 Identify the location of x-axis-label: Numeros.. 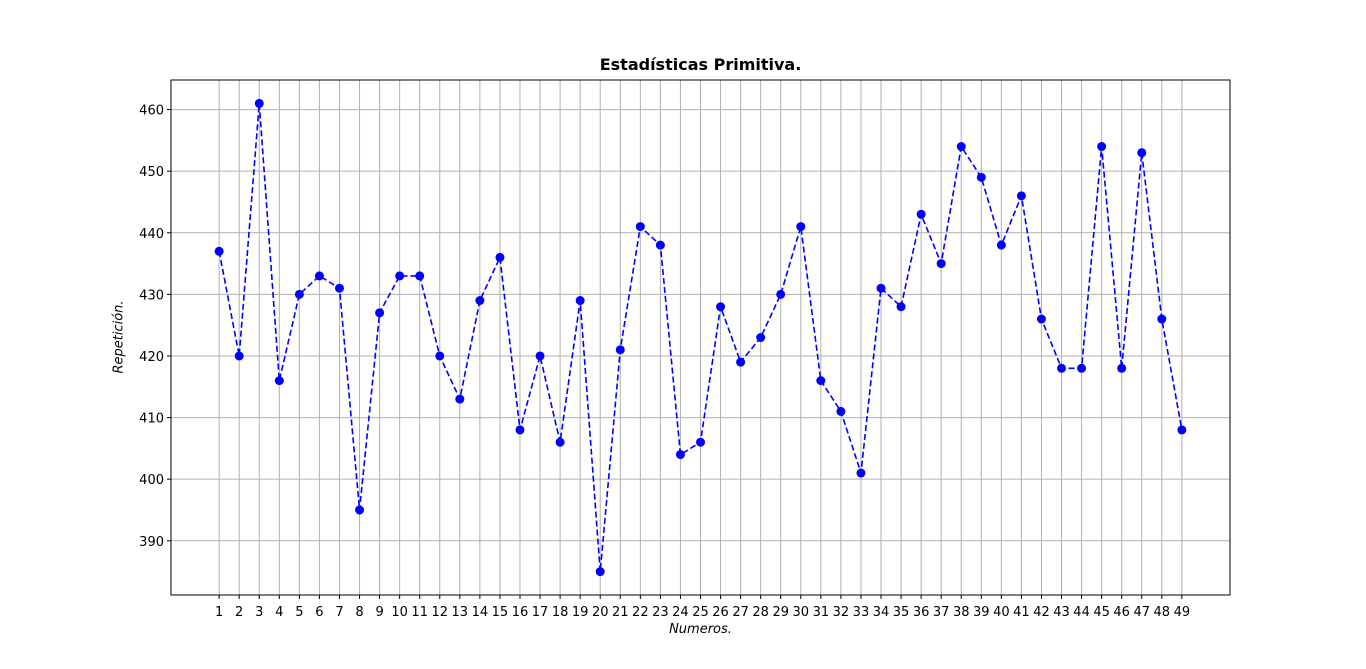
(700, 629).